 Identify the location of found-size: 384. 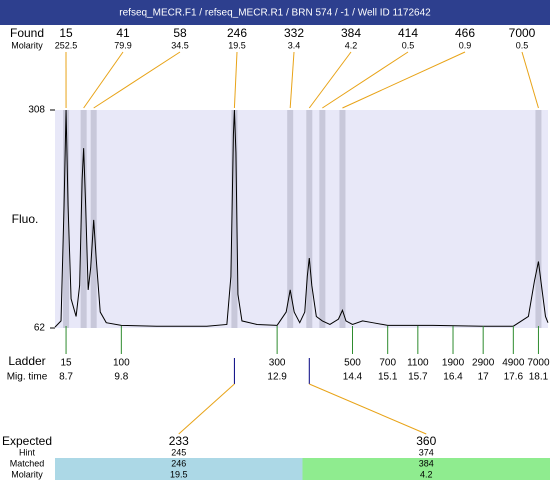
(351, 33).